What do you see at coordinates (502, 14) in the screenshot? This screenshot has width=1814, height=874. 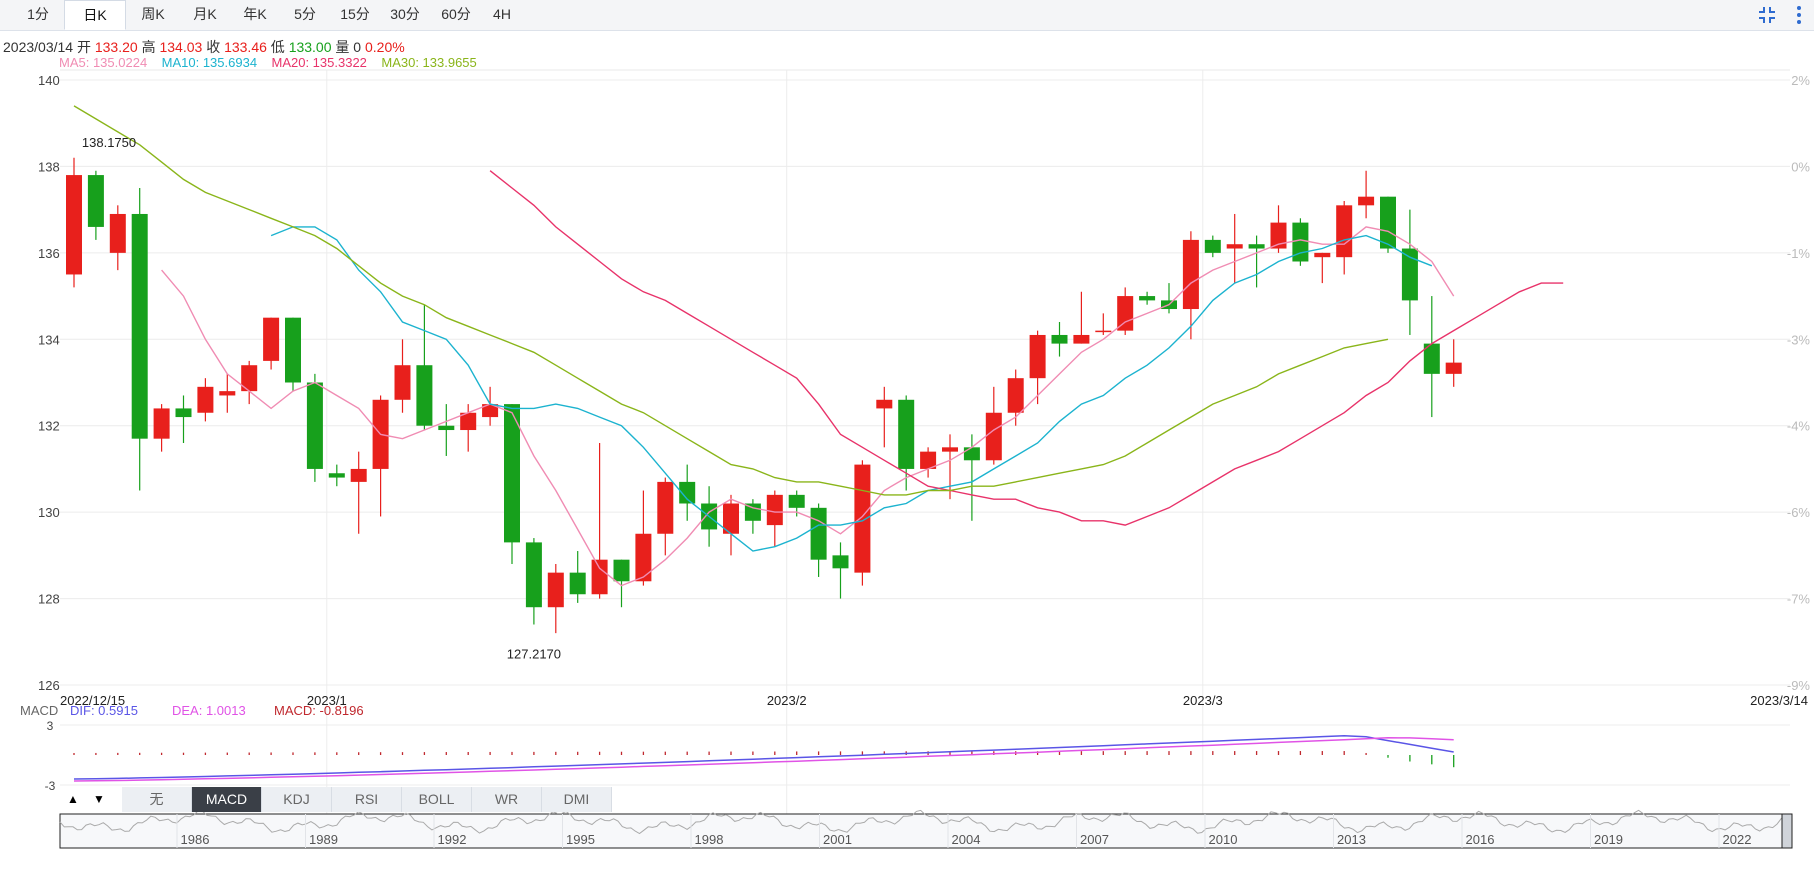 I see `period-tab-4H: 4H` at bounding box center [502, 14].